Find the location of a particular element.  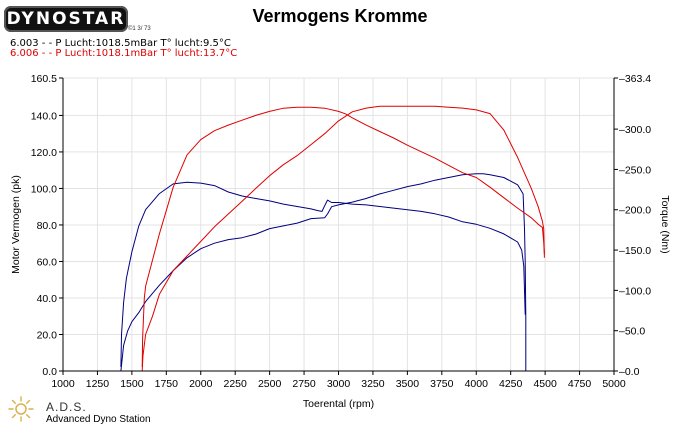

x-tick-label: 1000 is located at coordinates (63, 384).